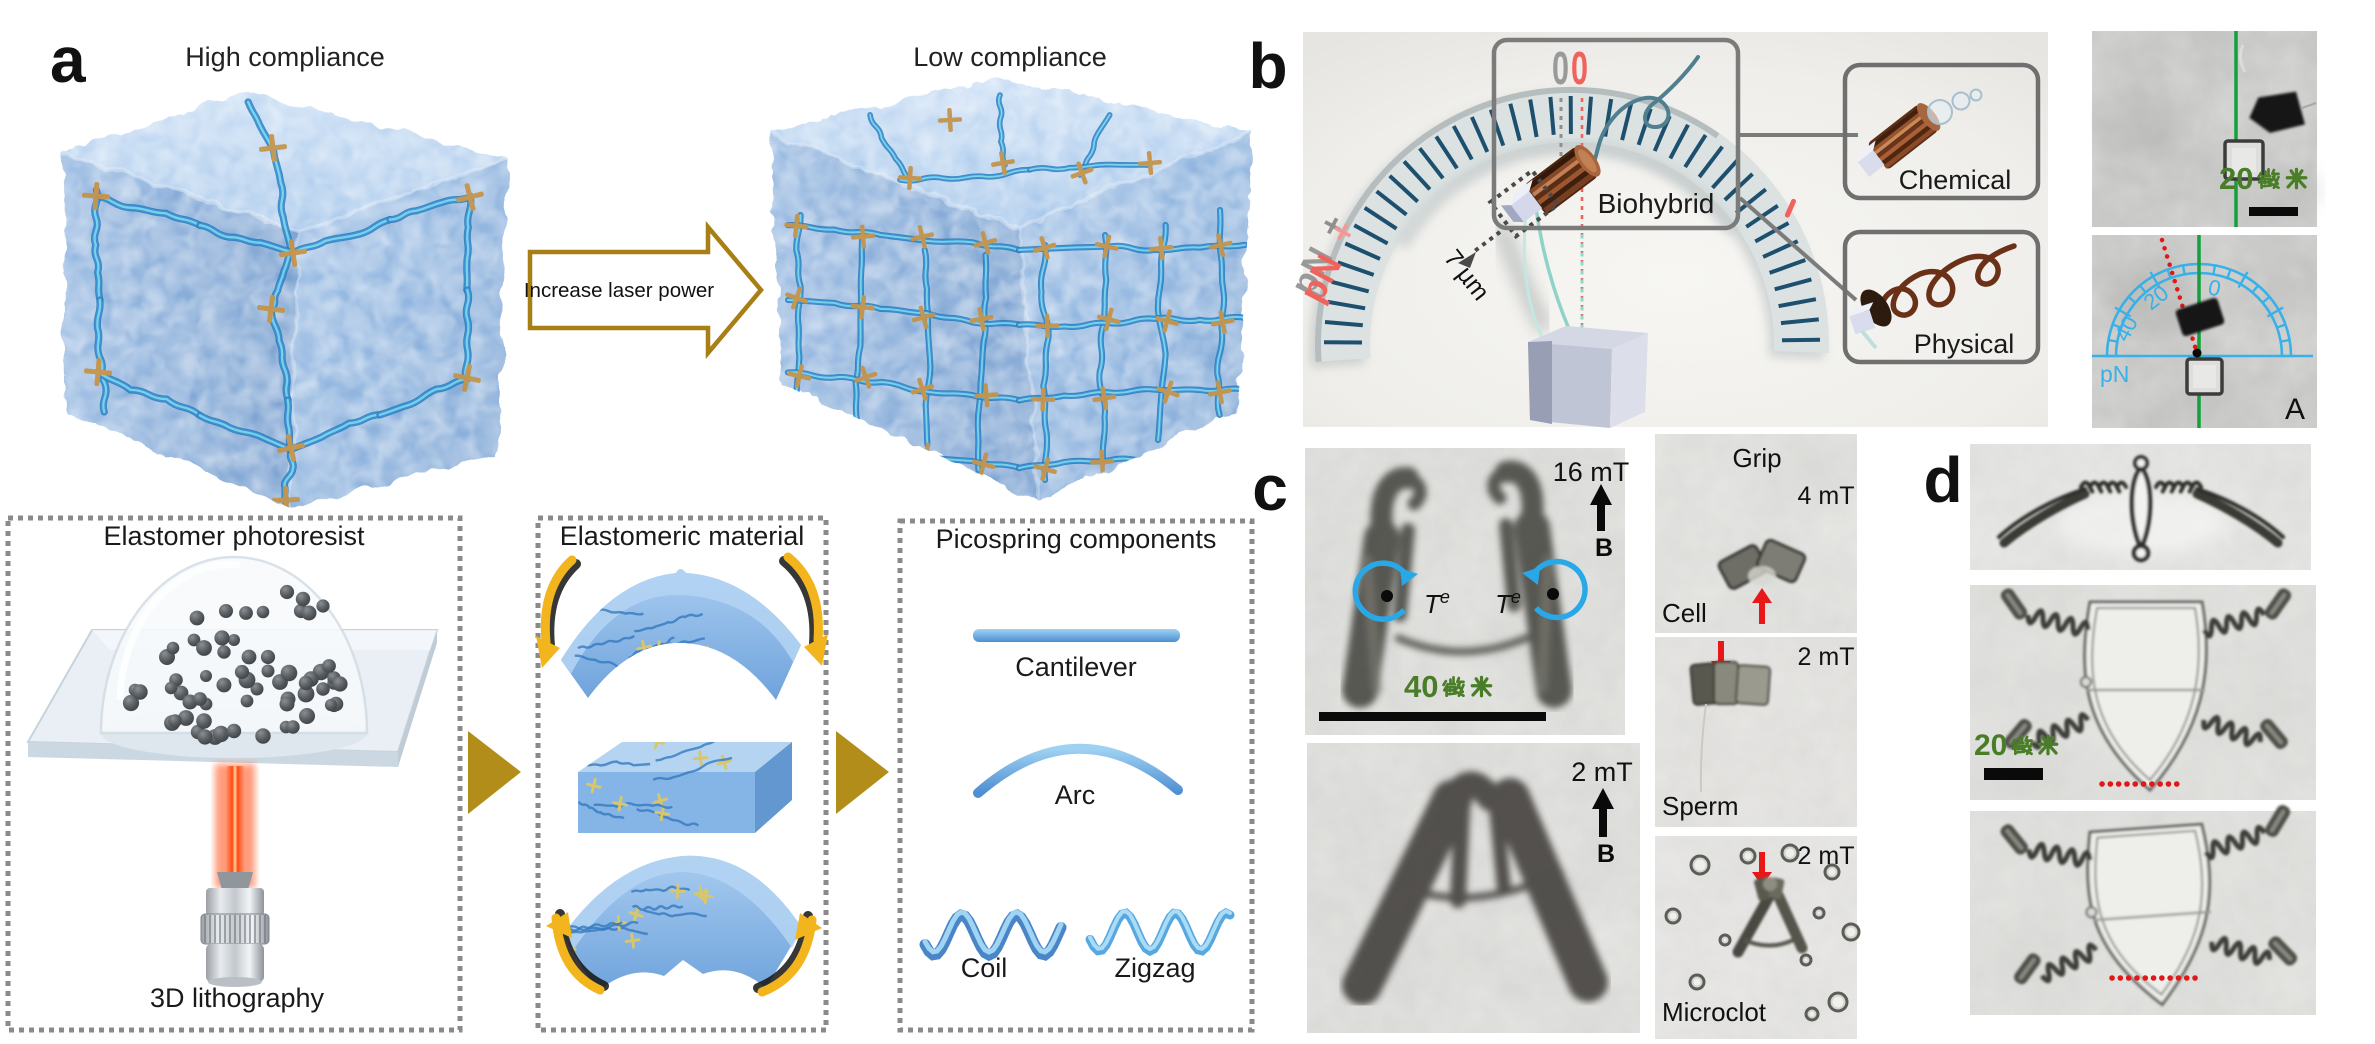  What do you see at coordinates (1656, 203) in the screenshot?
I see `svg-text: Biohybrid` at bounding box center [1656, 203].